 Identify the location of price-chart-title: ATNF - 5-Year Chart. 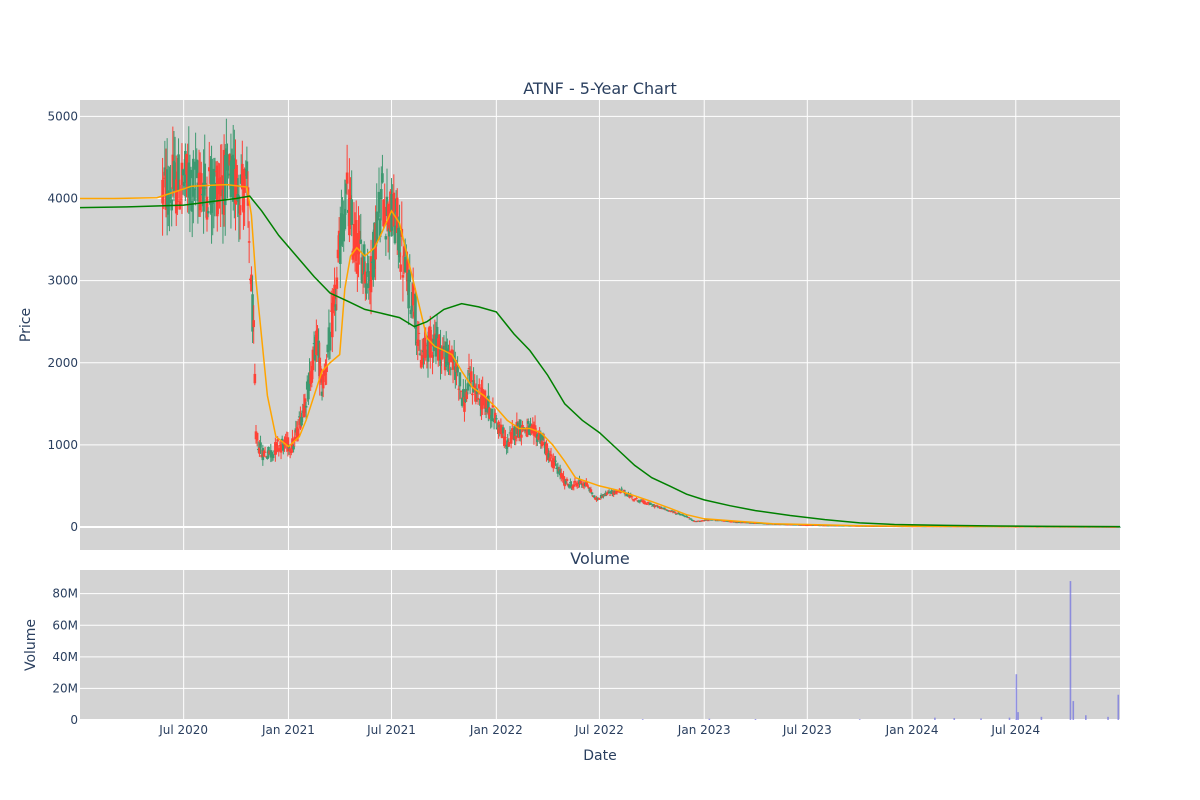
(600, 88).